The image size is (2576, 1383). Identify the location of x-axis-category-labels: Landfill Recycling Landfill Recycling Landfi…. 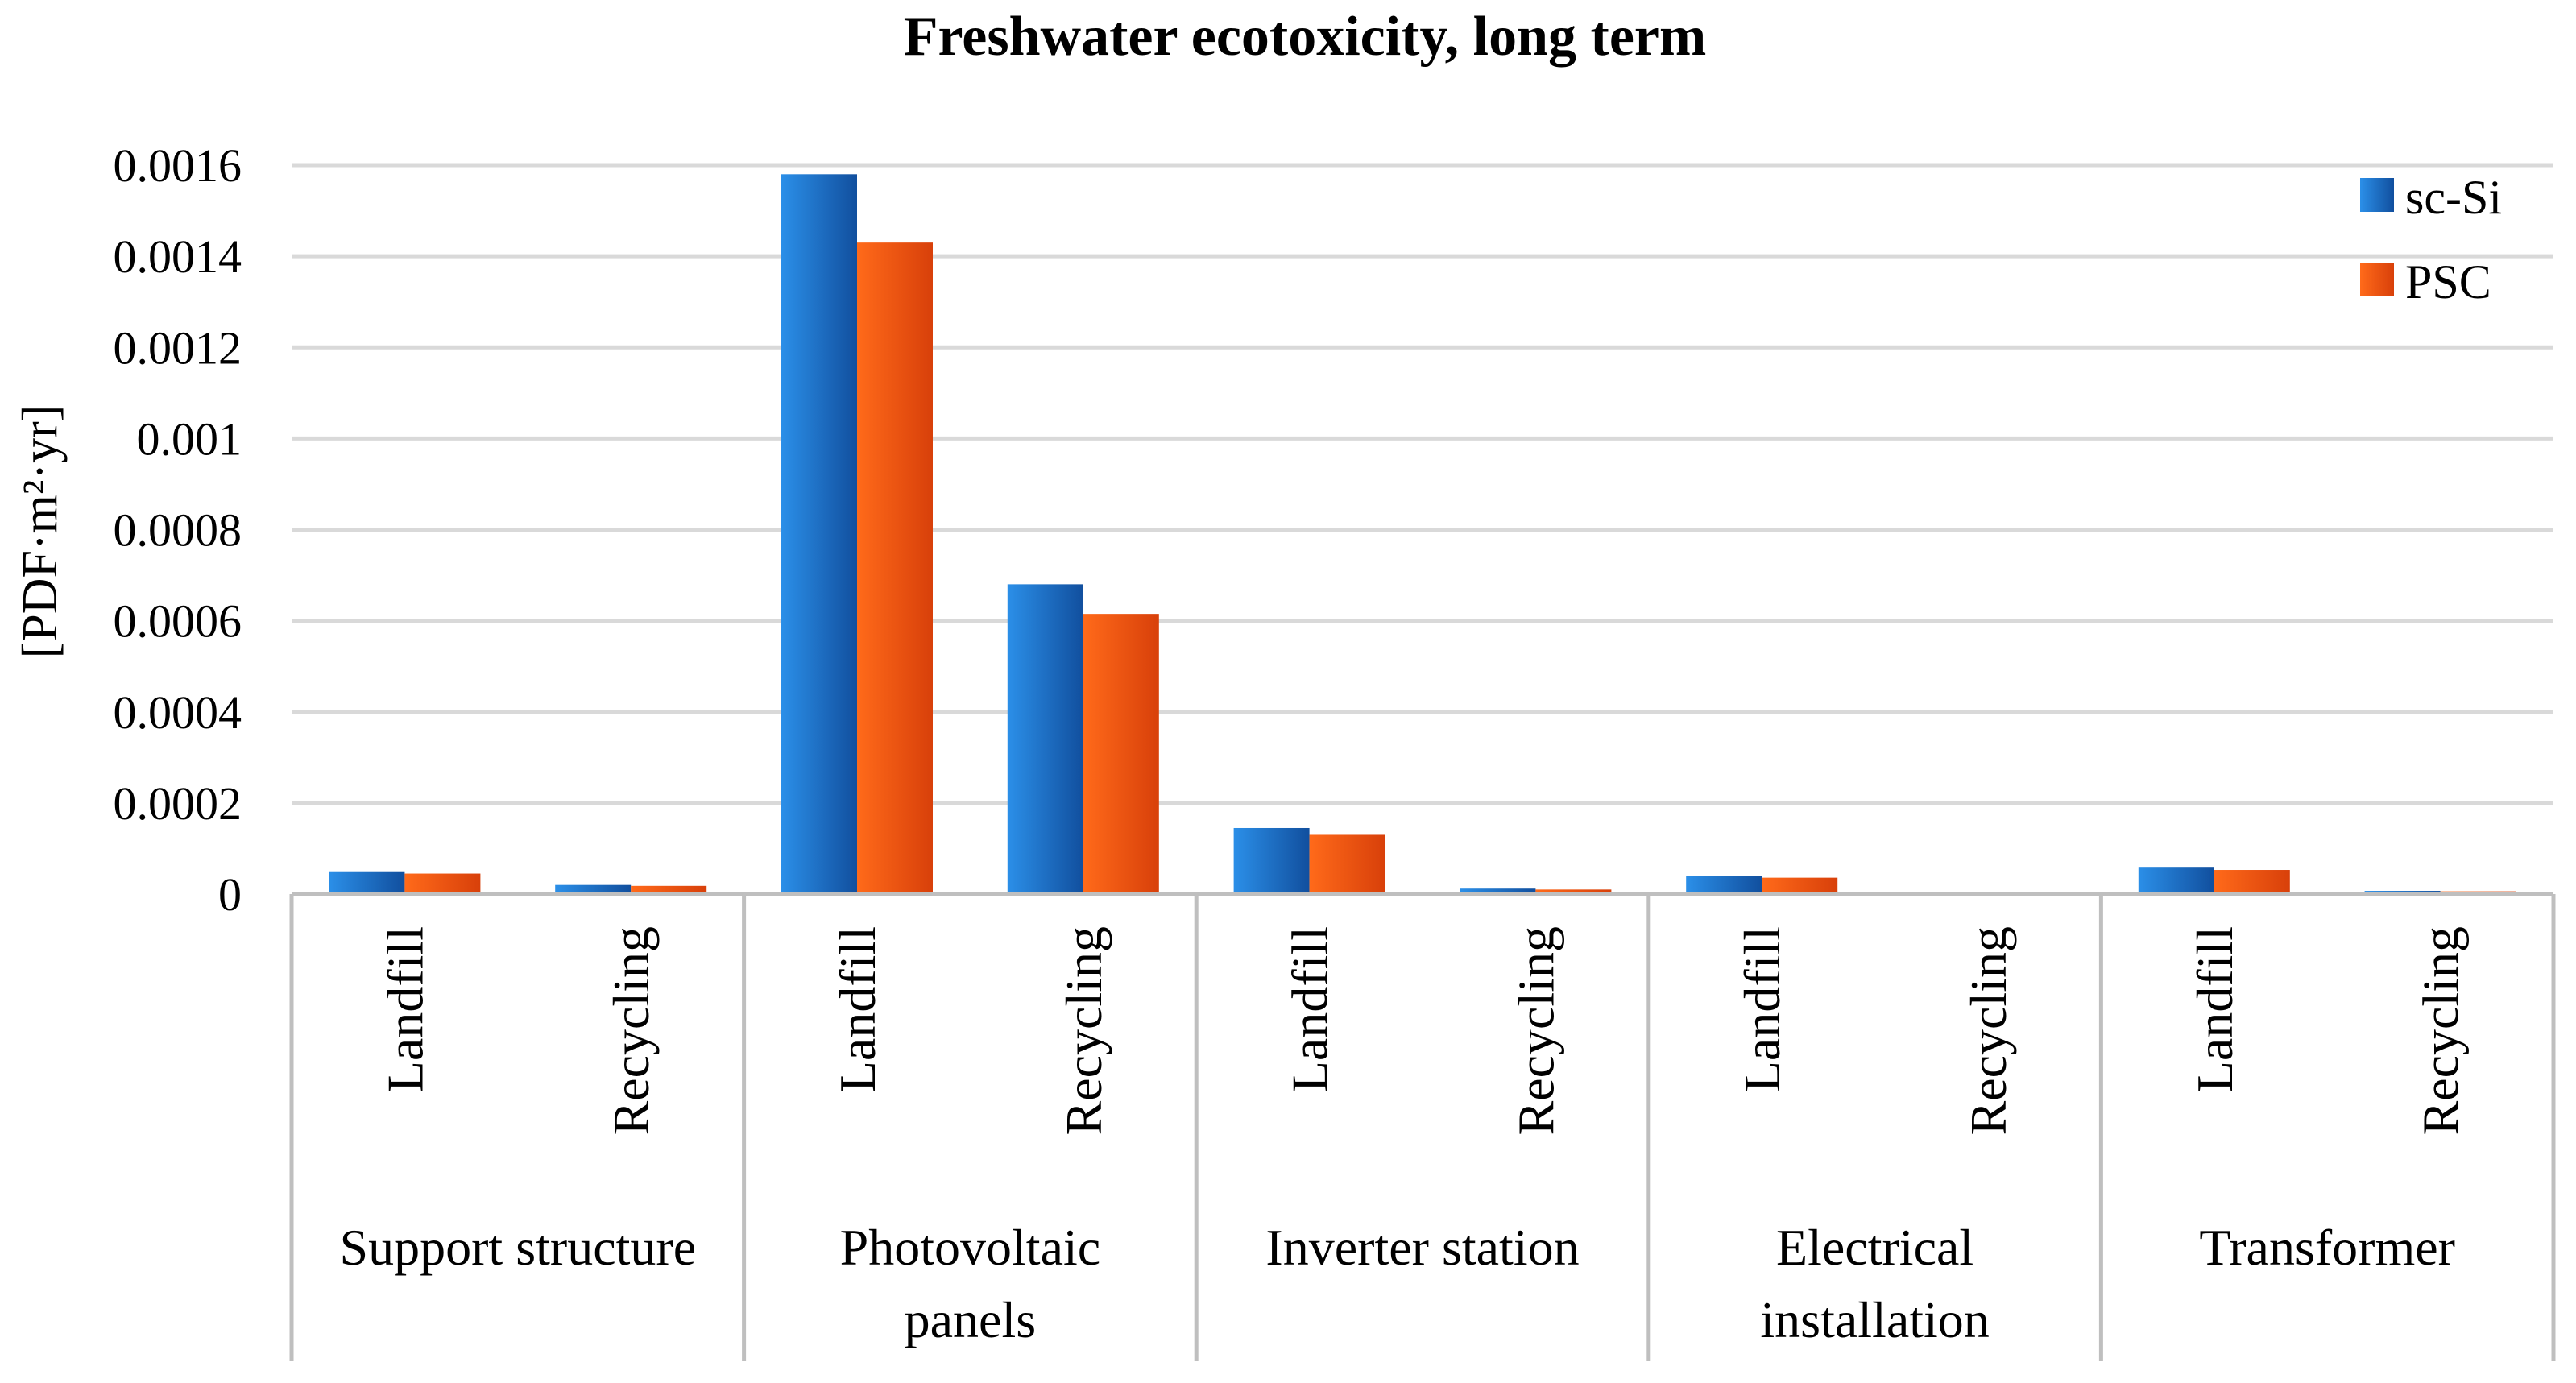
(1422, 1030).